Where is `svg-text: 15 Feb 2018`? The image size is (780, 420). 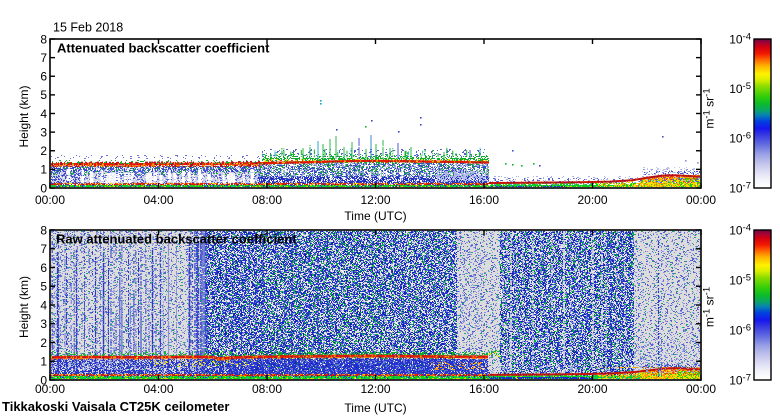
svg-text: 15 Feb 2018 is located at coordinates (88, 28).